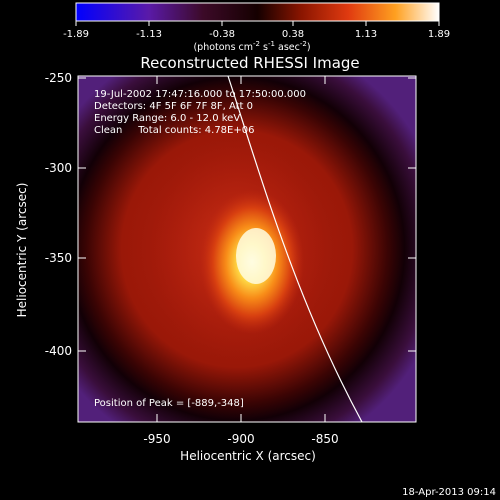 The height and width of the screenshot is (500, 500). Describe the element at coordinates (240, 439) in the screenshot. I see `x-tick-label: -900` at that location.